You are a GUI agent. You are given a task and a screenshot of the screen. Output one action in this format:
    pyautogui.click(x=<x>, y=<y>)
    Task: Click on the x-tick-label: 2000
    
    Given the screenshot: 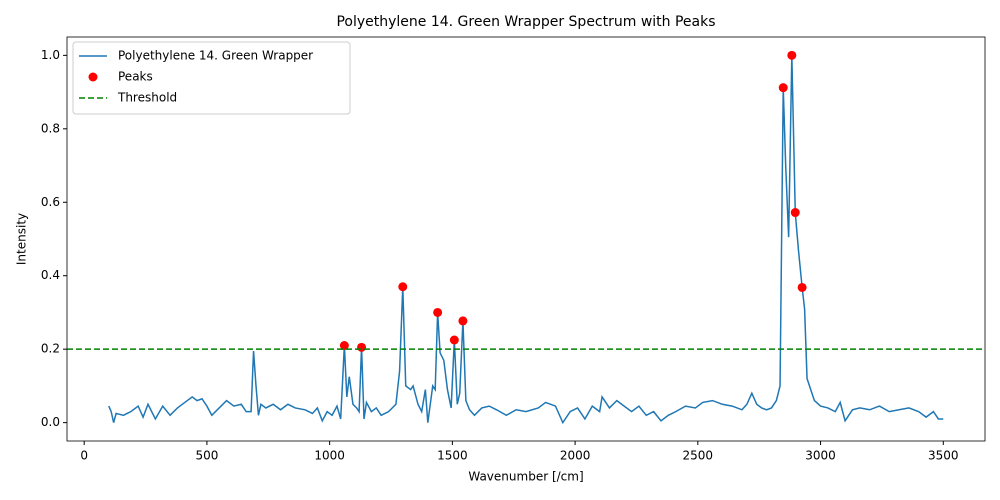 What is the action you would take?
    pyautogui.click(x=575, y=456)
    